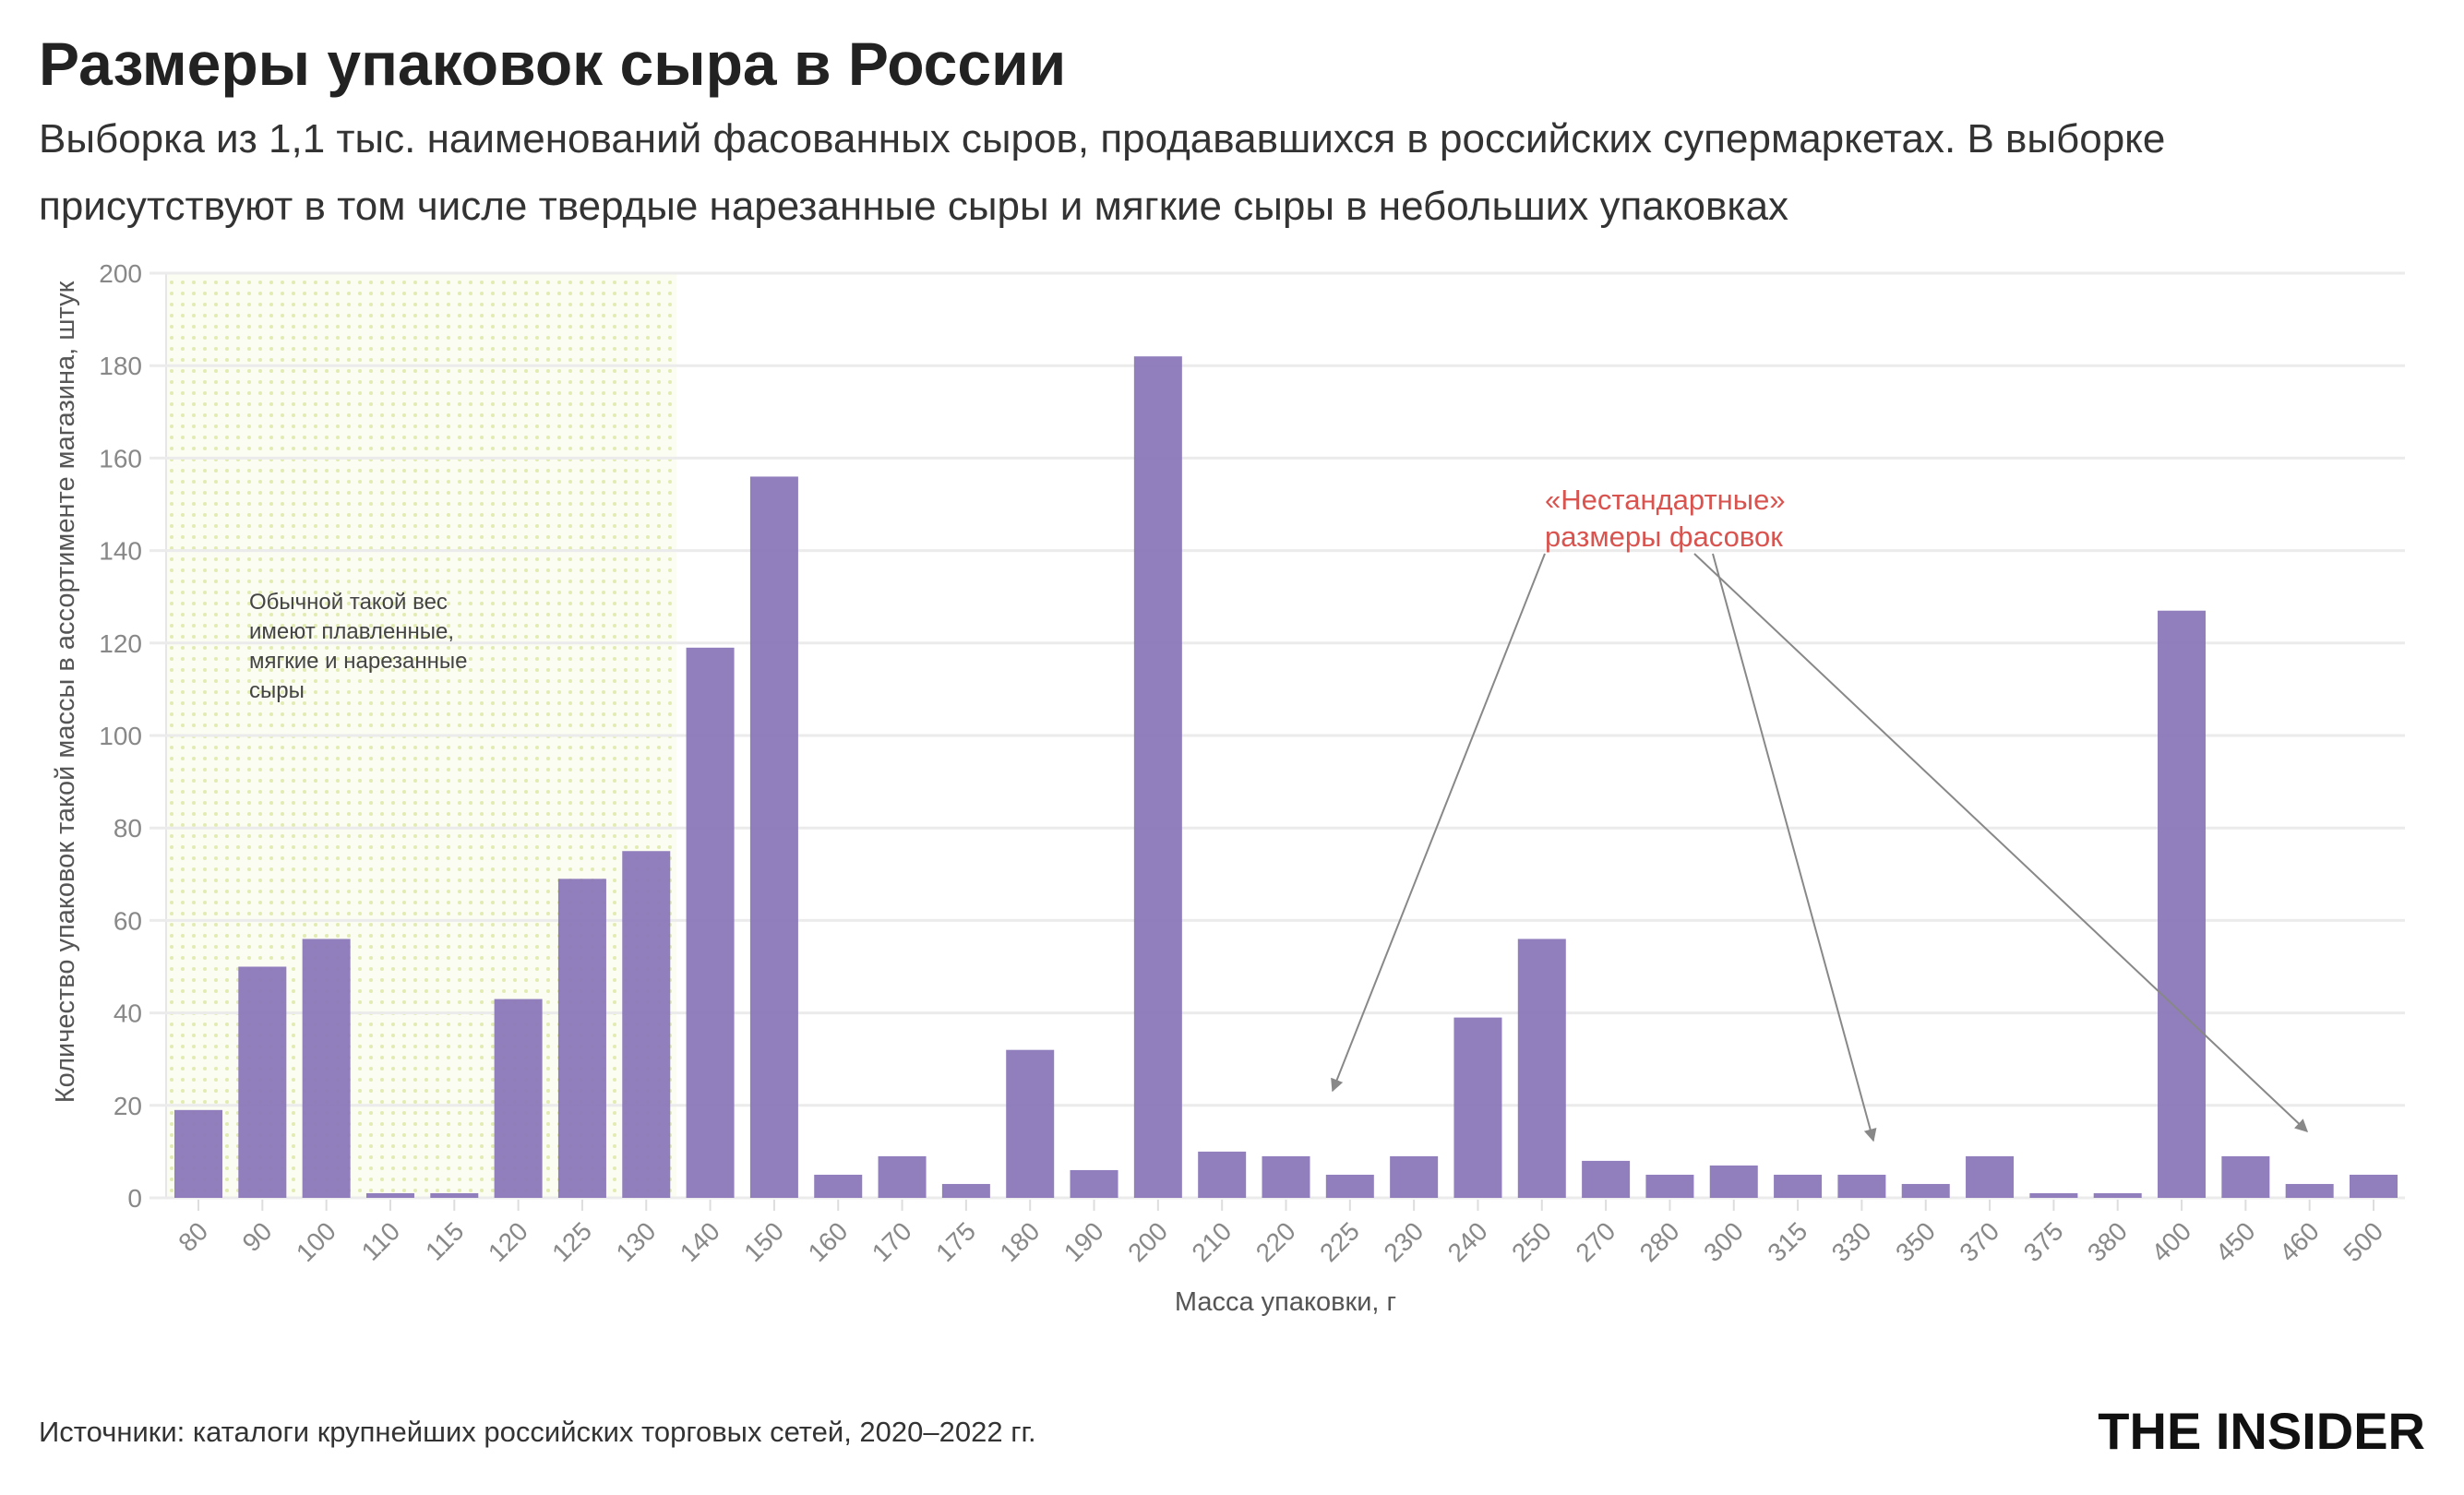 This screenshot has height=1495, width=2464. What do you see at coordinates (2299, 1241) in the screenshot?
I see `x-tick-label: 460` at bounding box center [2299, 1241].